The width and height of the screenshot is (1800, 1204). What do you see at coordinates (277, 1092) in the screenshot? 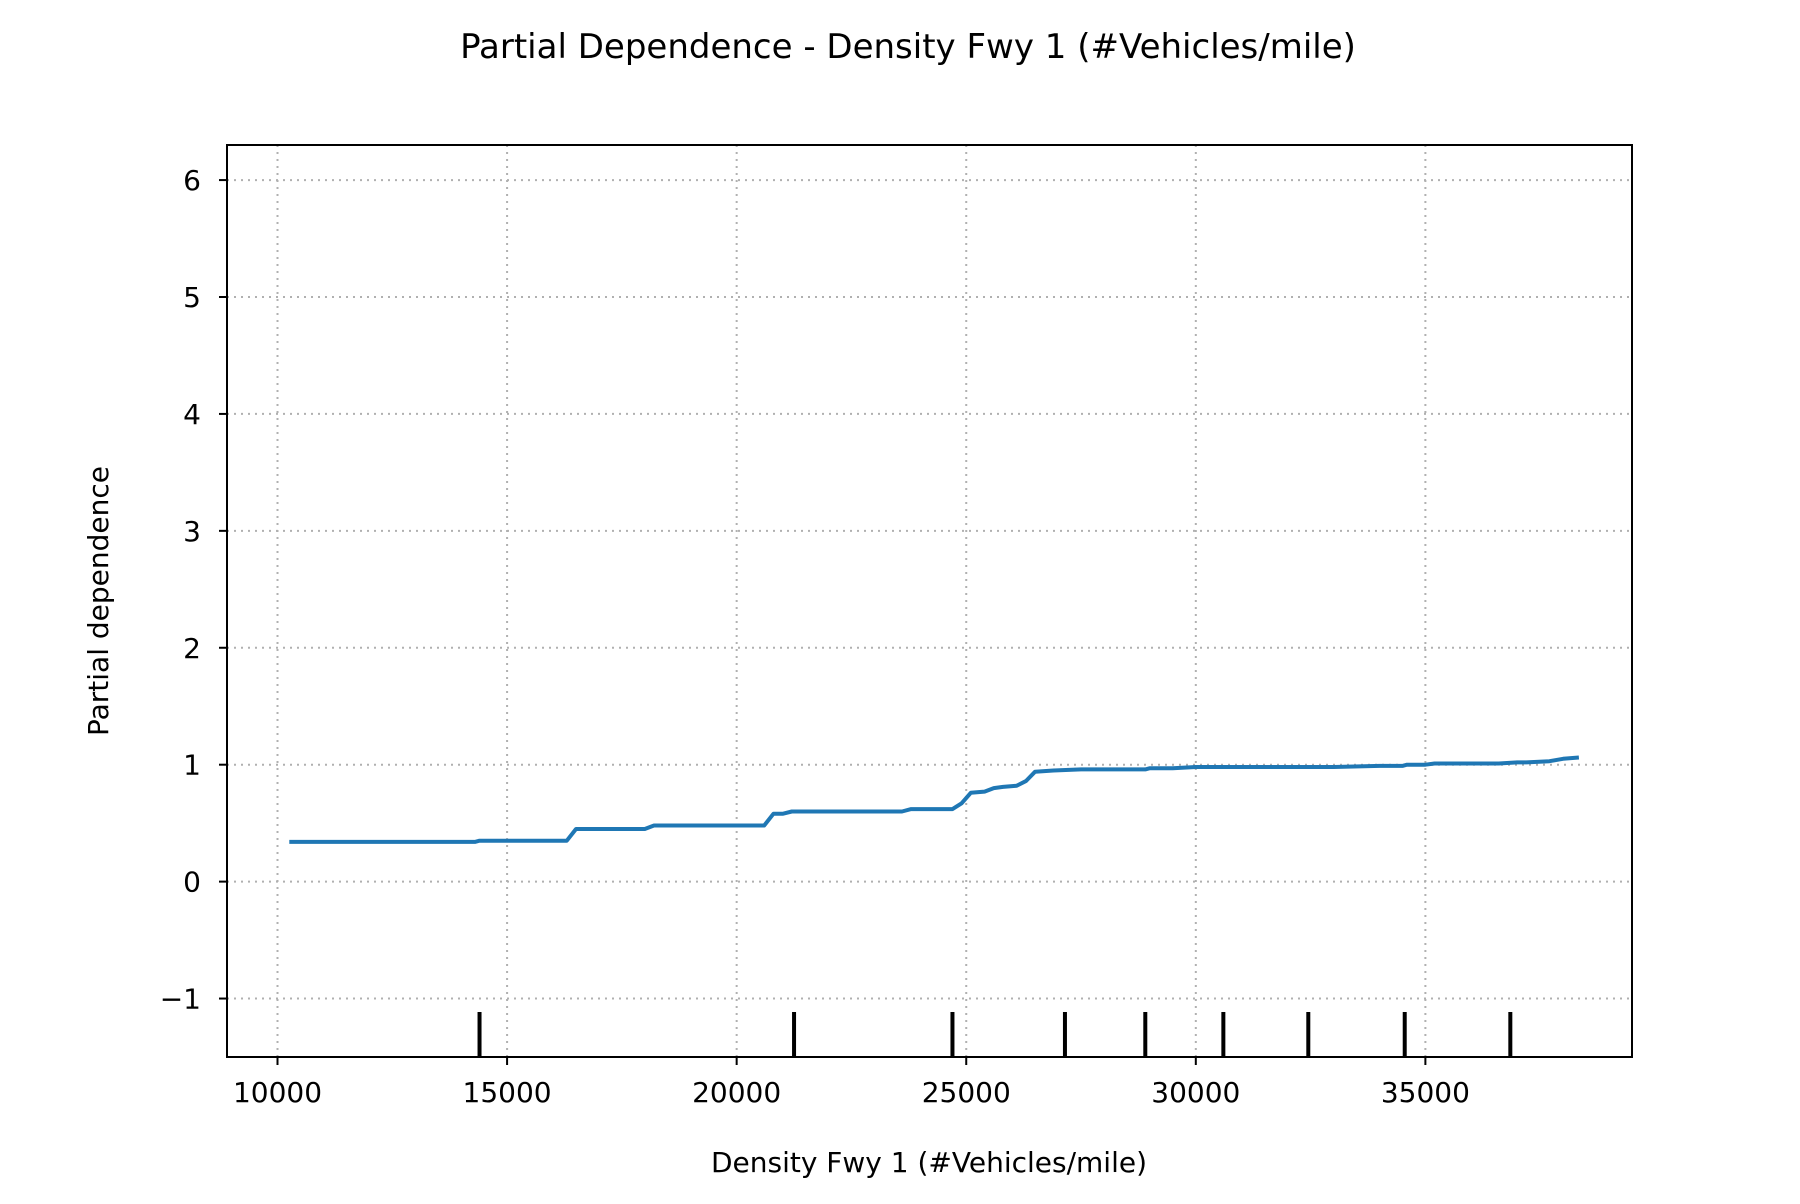
I see `x-tick-label: 10000` at bounding box center [277, 1092].